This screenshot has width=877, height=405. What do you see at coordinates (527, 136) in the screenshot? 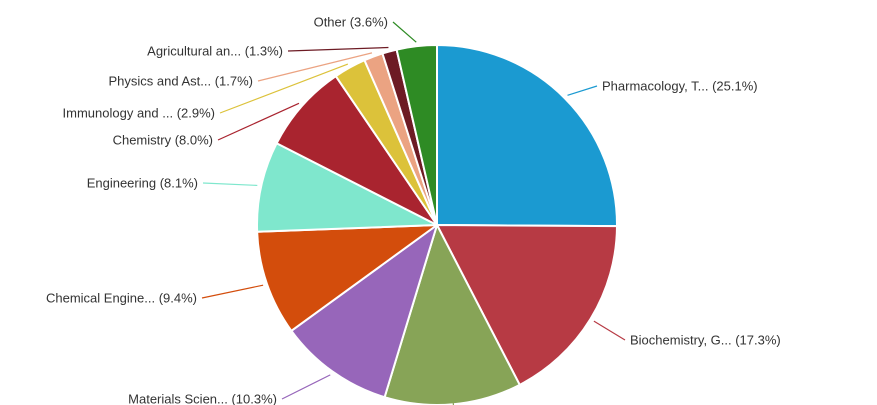
I see `pie-slice-pharmacology` at bounding box center [527, 136].